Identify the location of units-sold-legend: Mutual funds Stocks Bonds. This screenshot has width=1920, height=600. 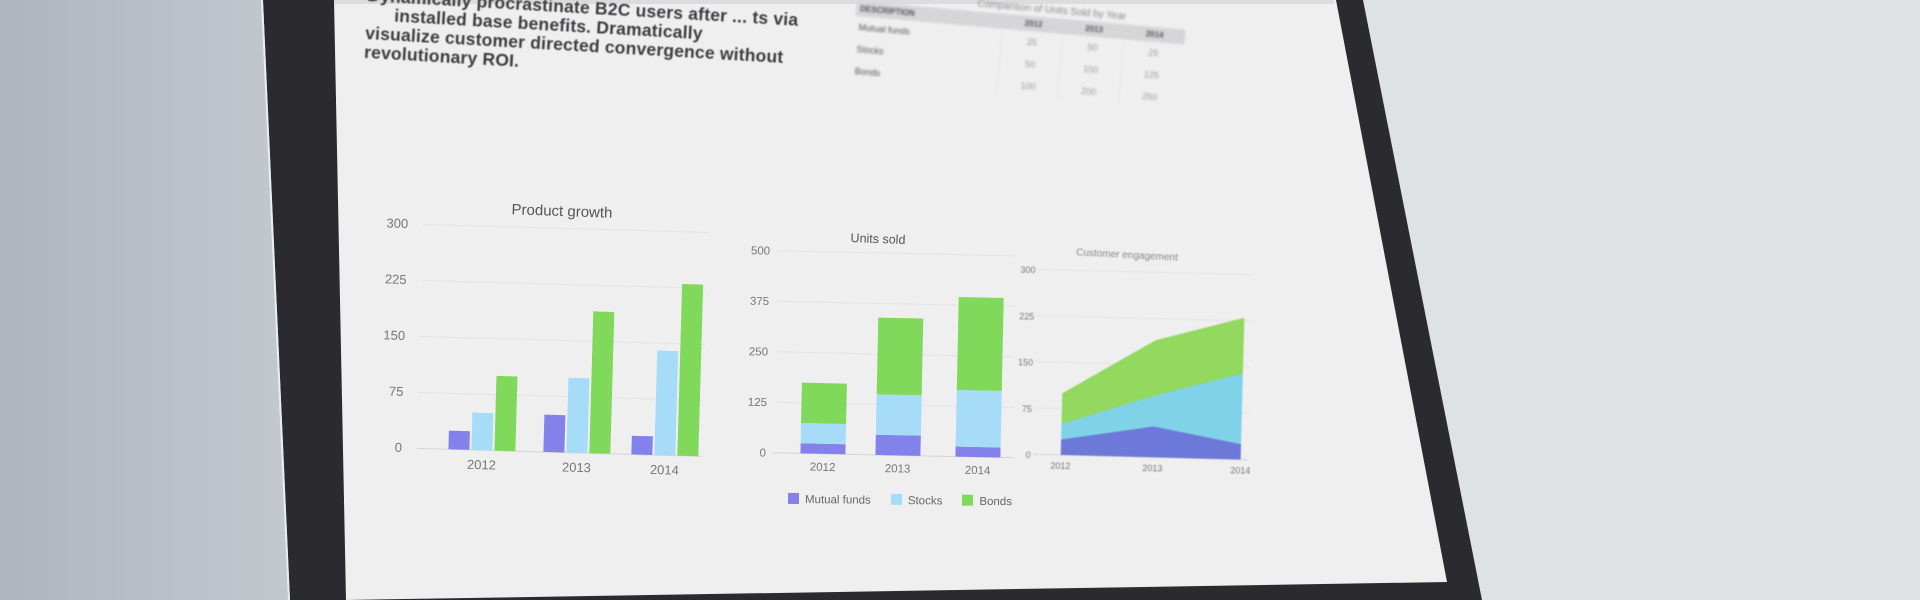
(900, 500).